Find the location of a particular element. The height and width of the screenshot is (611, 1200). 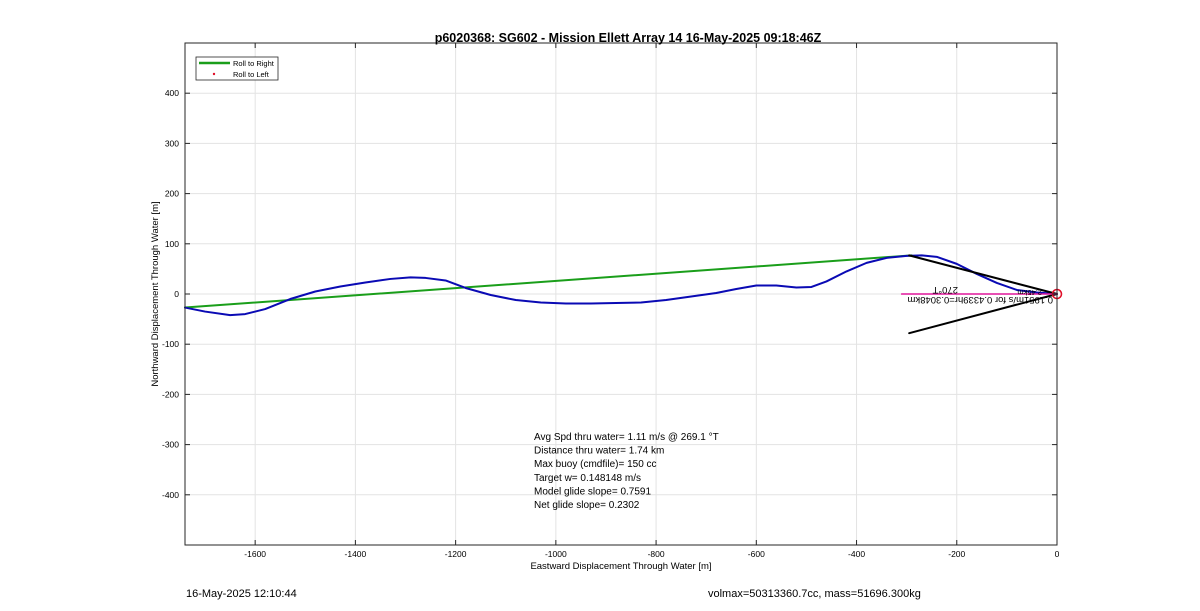

stats-line: Target w= 0.148148 m/s is located at coordinates (587, 478).